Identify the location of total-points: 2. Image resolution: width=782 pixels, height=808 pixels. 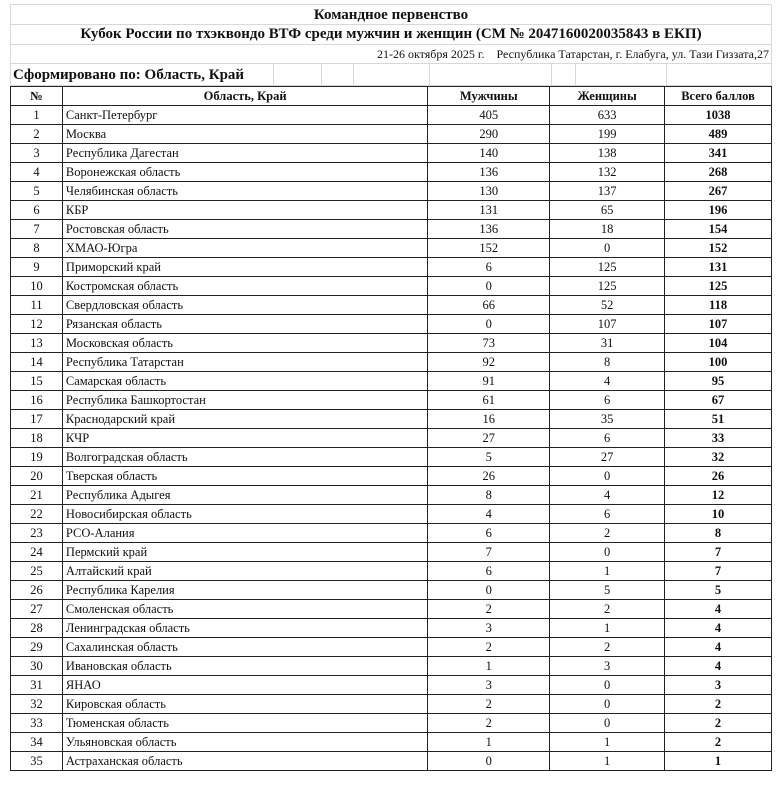
(718, 742).